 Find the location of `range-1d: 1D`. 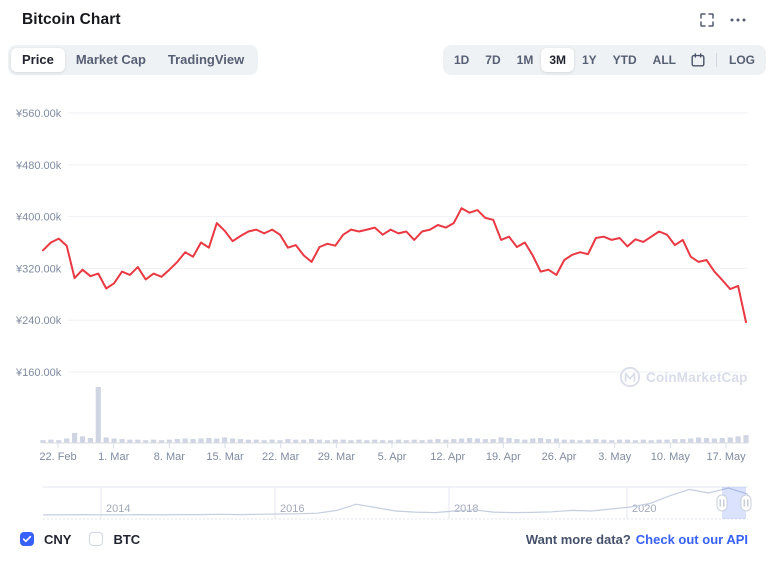

range-1d: 1D is located at coordinates (461, 60).